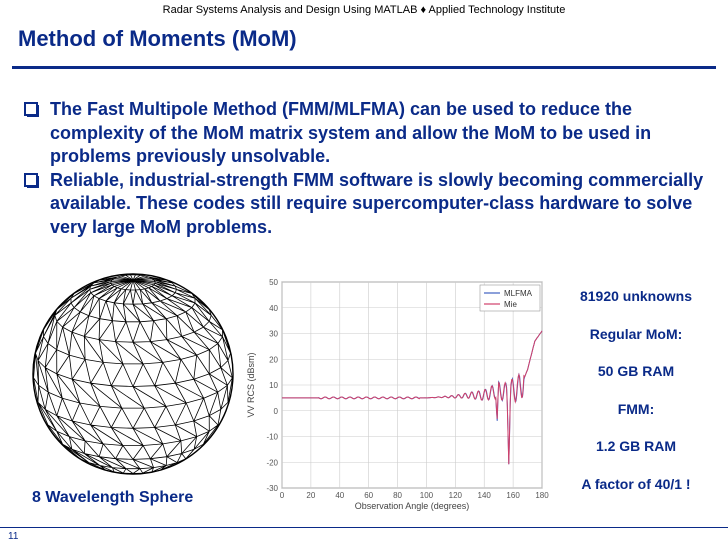 Image resolution: width=728 pixels, height=546 pixels. I want to click on stat-unknowns: 81920 unknowns, so click(636, 296).